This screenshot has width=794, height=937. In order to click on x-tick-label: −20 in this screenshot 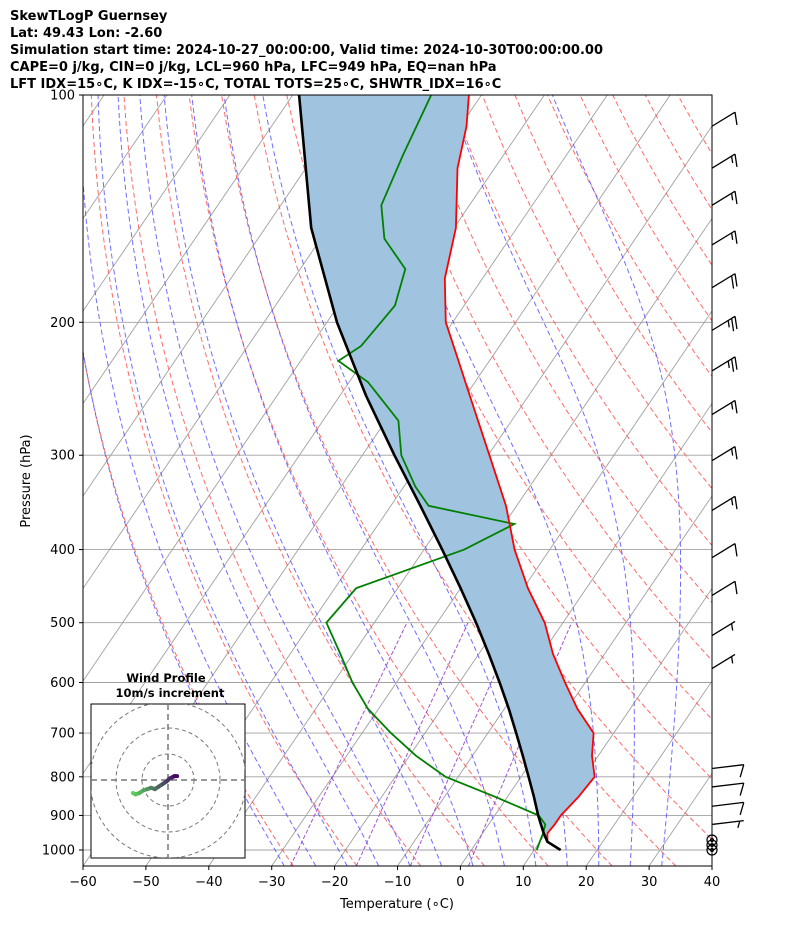, I will do `click(334, 882)`.